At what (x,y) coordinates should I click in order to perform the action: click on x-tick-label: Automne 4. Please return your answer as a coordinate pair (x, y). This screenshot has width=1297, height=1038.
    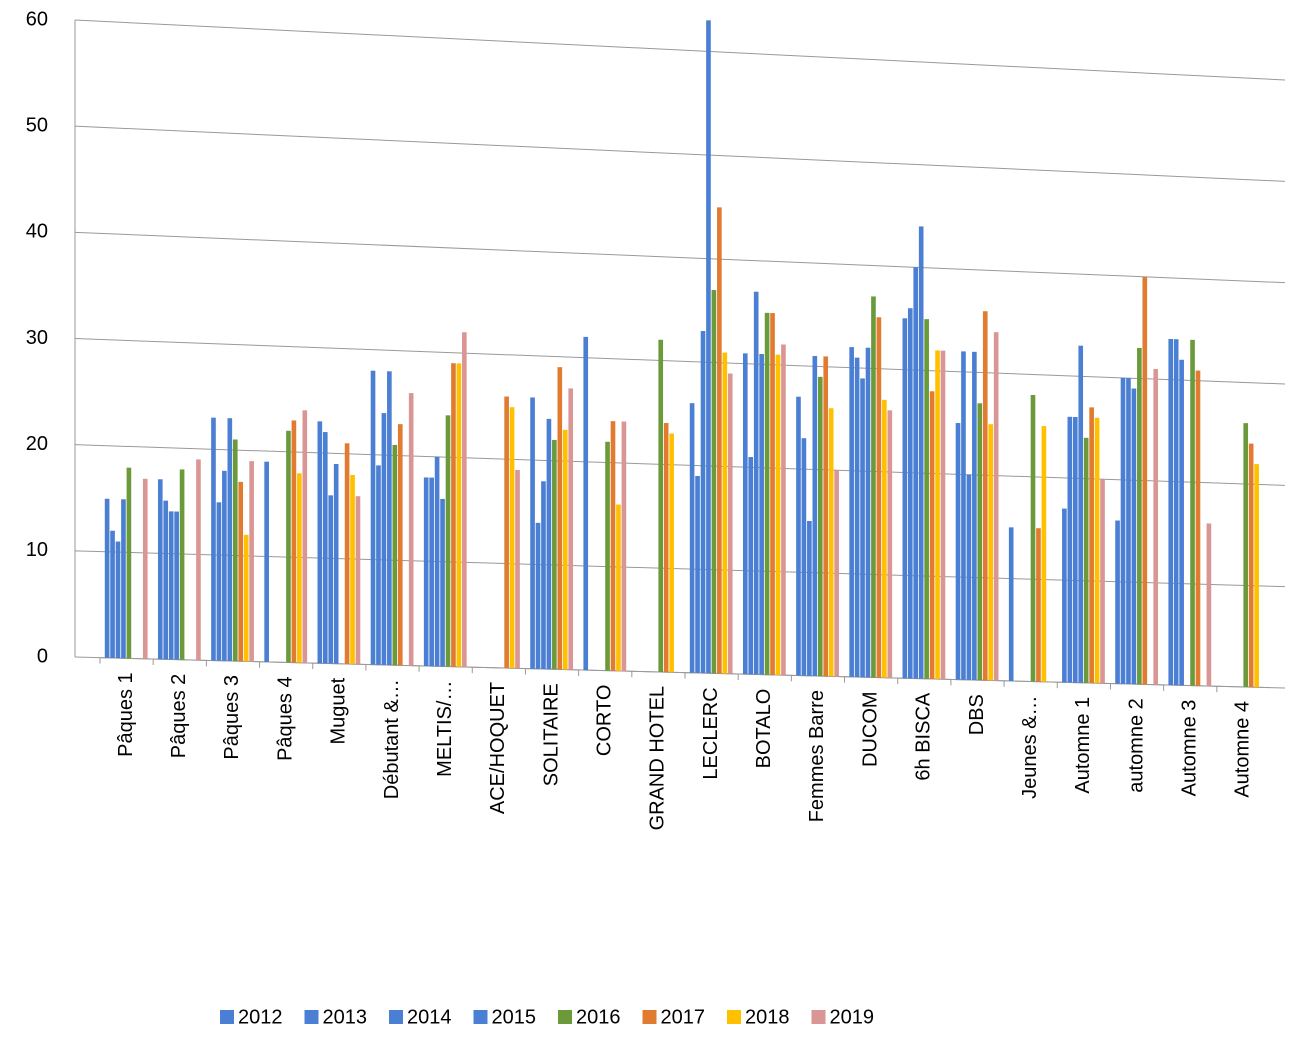
    Looking at the image, I should click on (1243, 749).